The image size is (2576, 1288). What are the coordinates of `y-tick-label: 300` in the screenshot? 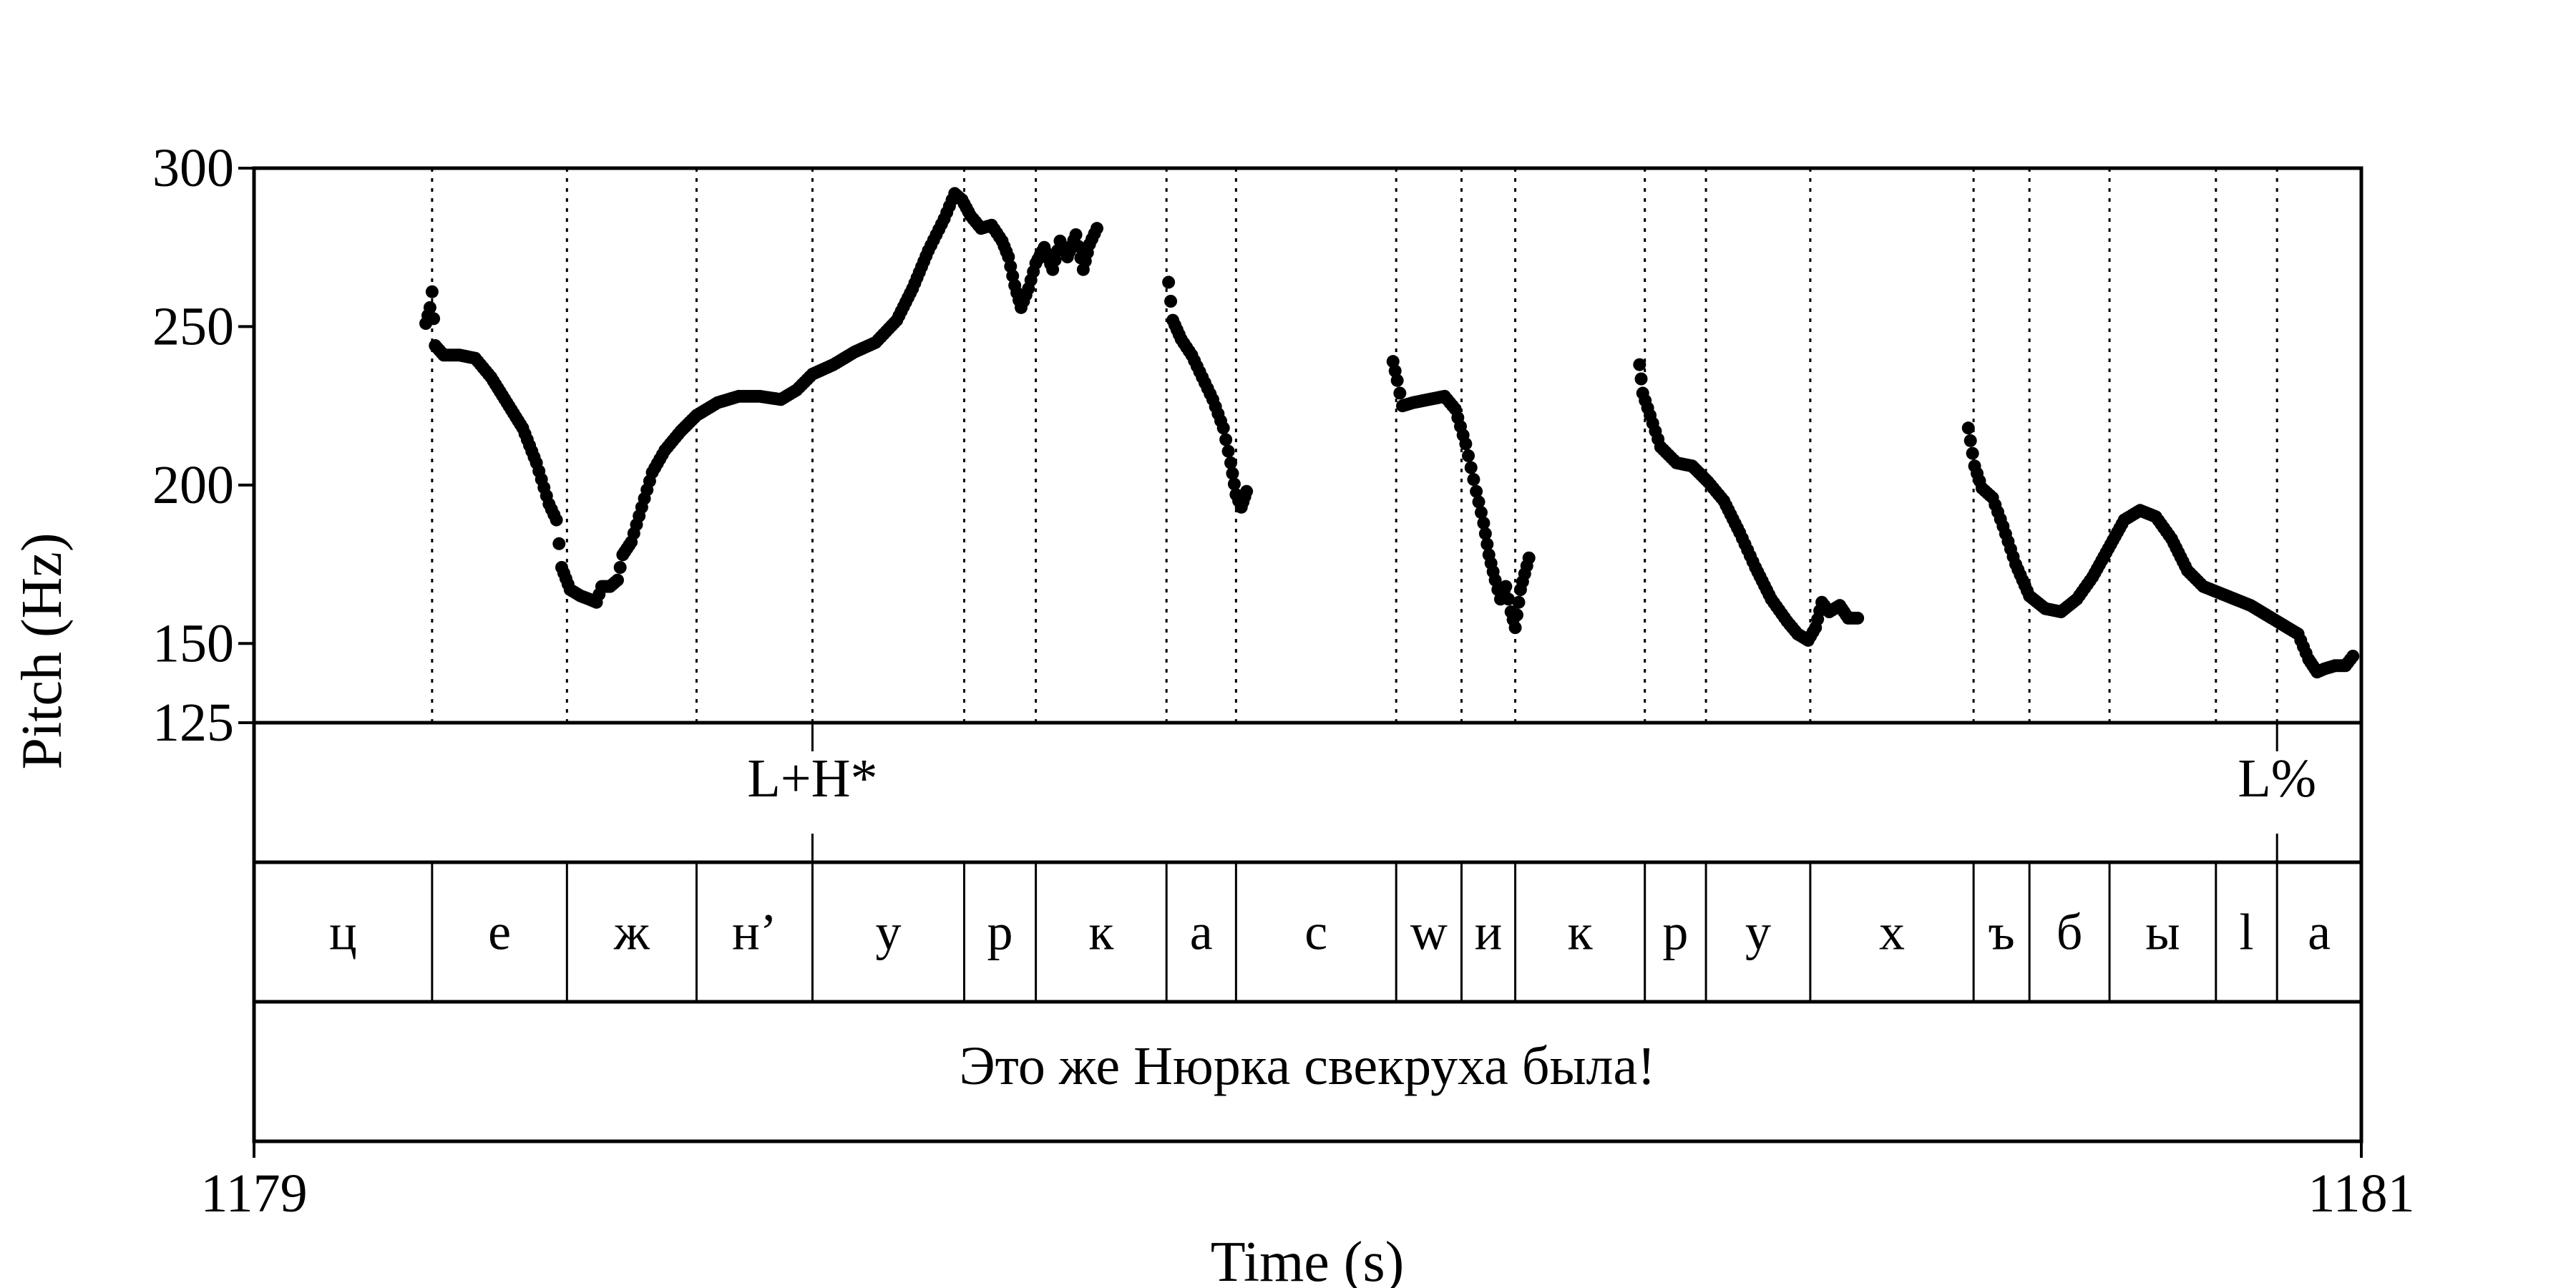 It's located at (193, 168).